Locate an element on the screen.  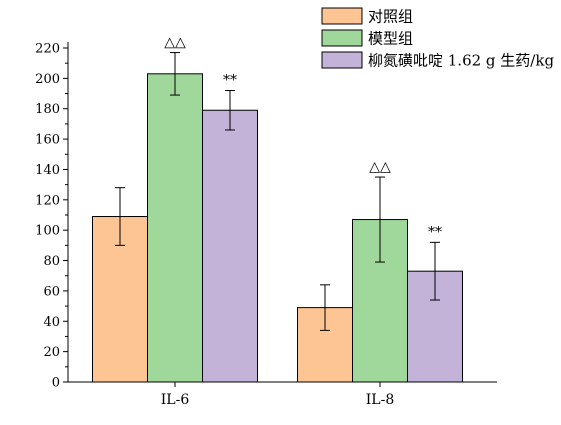
legend-label: 柳氮磺吡啶 1.62 g 生药/kg is located at coordinates (461, 61).